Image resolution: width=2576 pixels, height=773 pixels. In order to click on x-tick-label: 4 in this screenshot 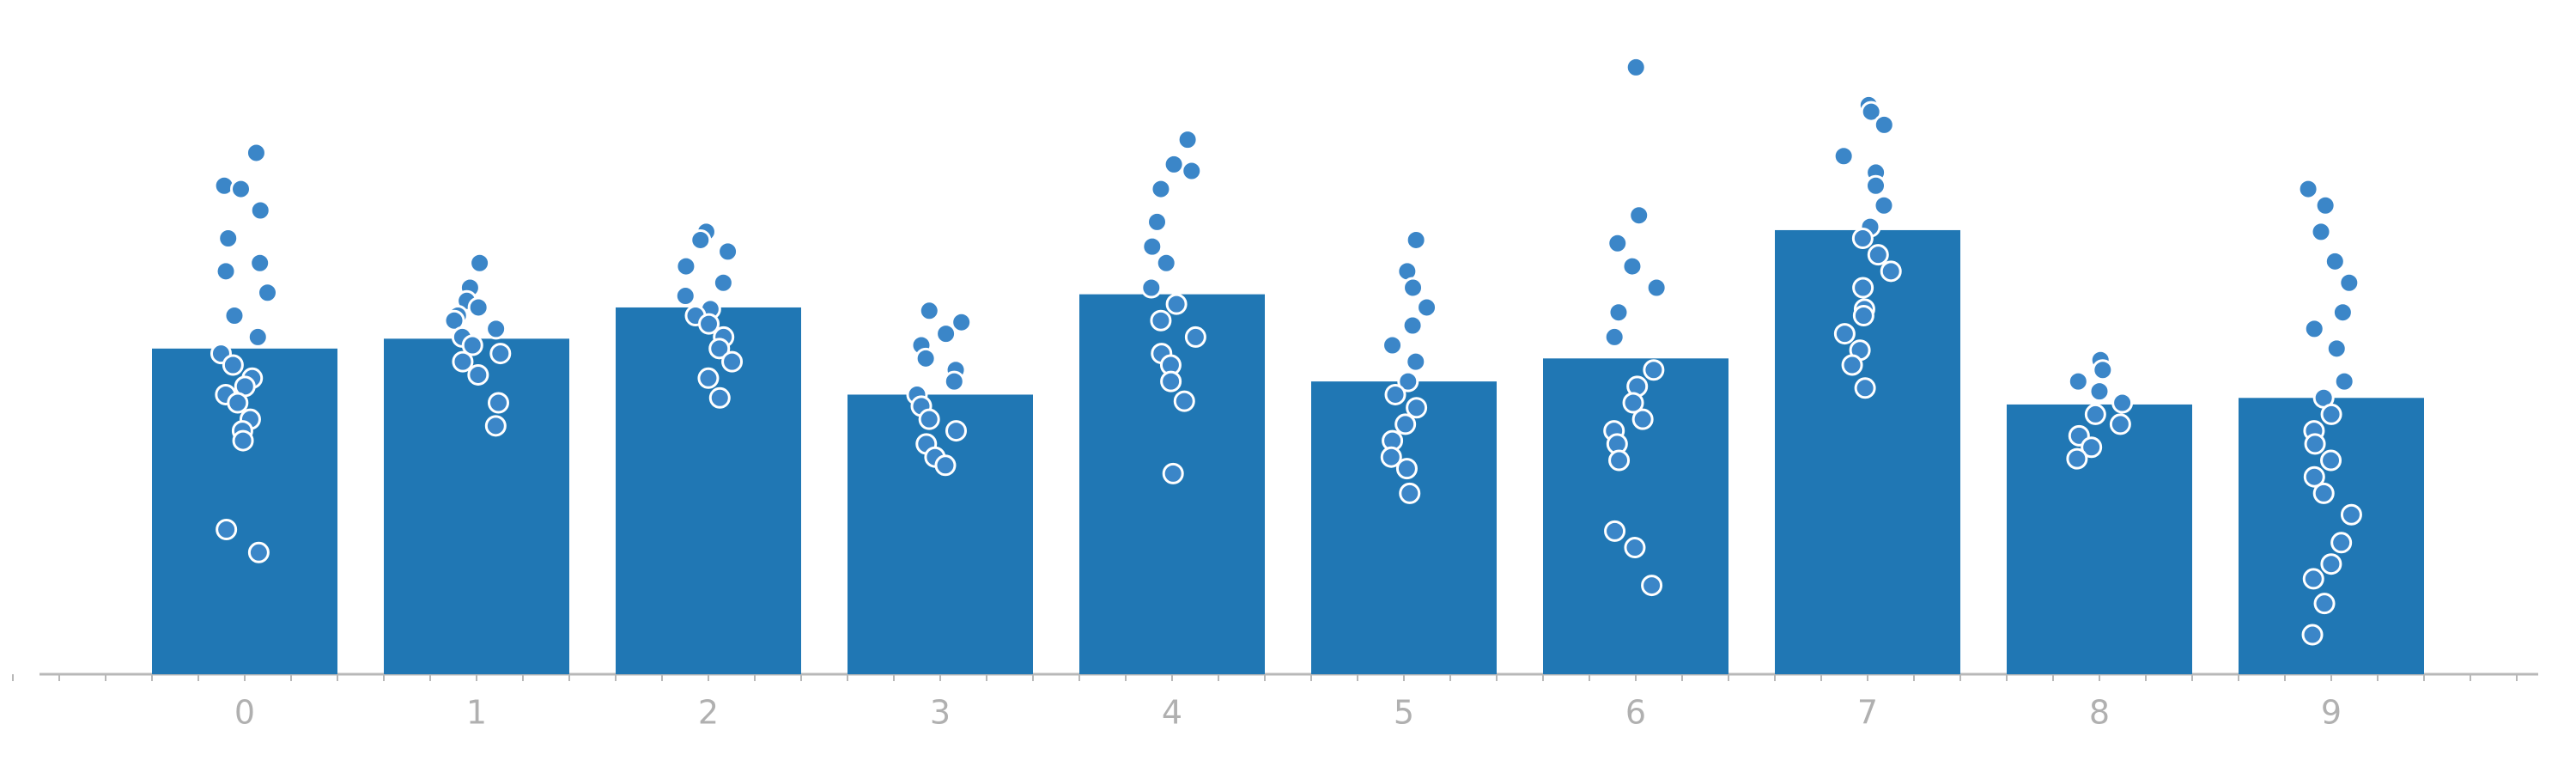, I will do `click(1172, 713)`.